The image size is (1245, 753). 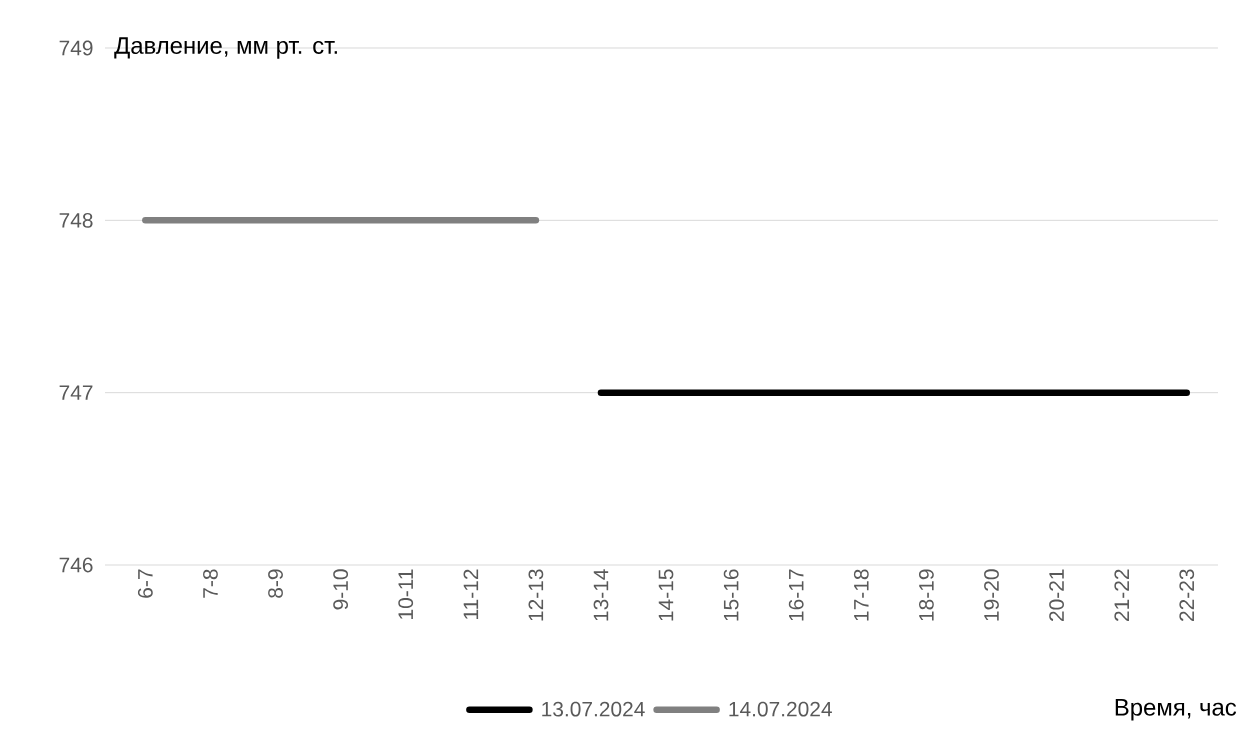 I want to click on x-tick-label: 15-16, so click(x=731, y=595).